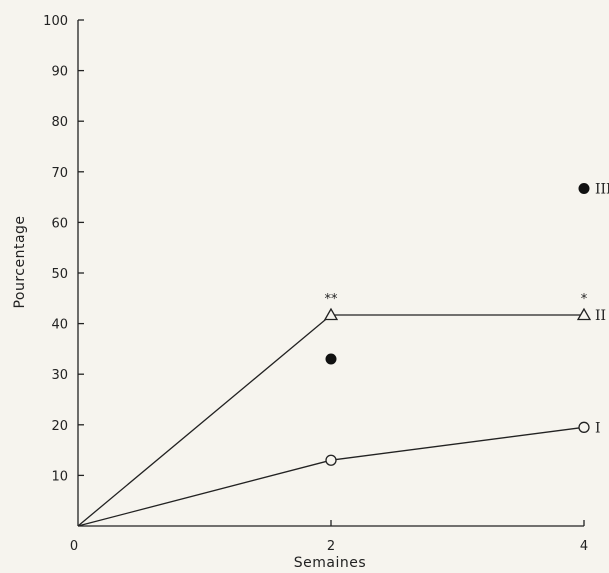 The width and height of the screenshot is (609, 573). I want to click on x-axis-title: Semaines, so click(330, 563).